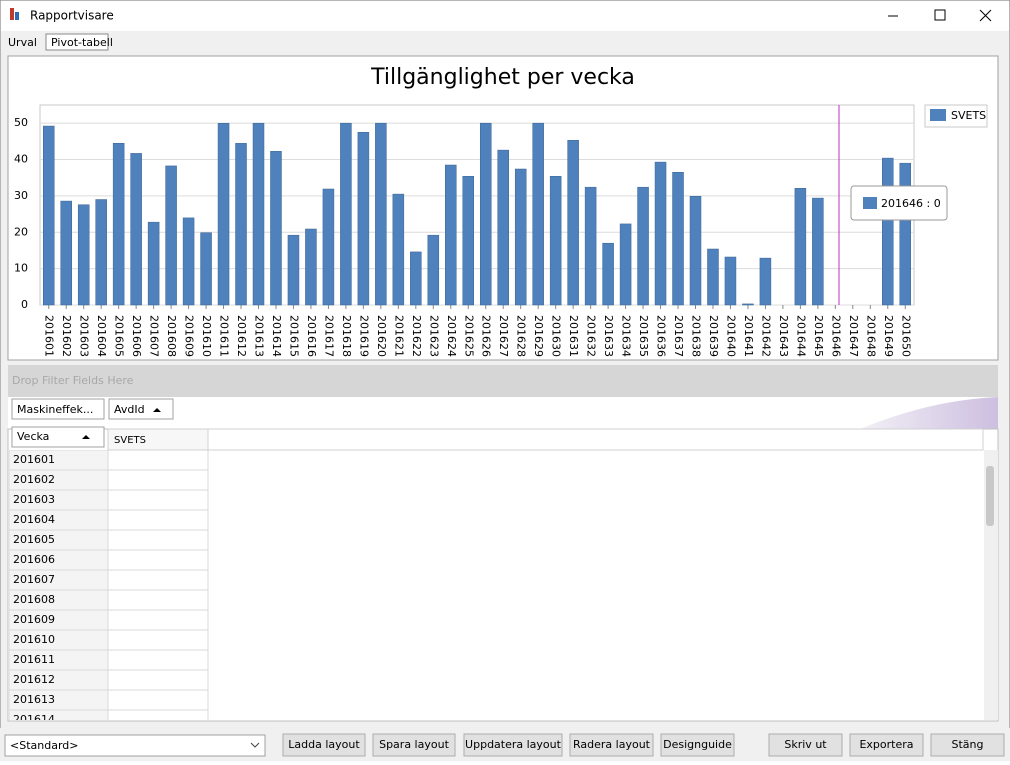  What do you see at coordinates (800, 336) in the screenshot?
I see `x-tick-label: 201644` at bounding box center [800, 336].